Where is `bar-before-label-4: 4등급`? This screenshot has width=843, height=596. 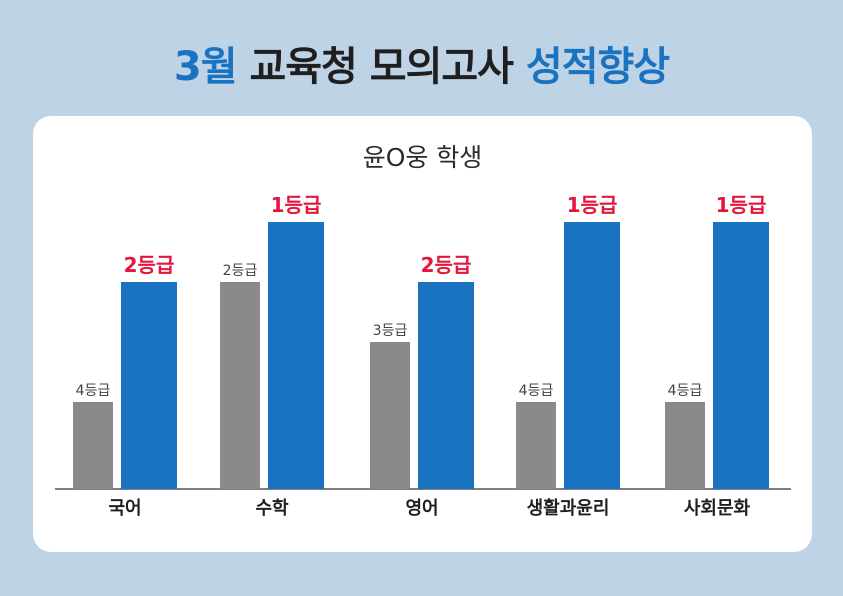
bar-before-label-4: 4등급 is located at coordinates (685, 391).